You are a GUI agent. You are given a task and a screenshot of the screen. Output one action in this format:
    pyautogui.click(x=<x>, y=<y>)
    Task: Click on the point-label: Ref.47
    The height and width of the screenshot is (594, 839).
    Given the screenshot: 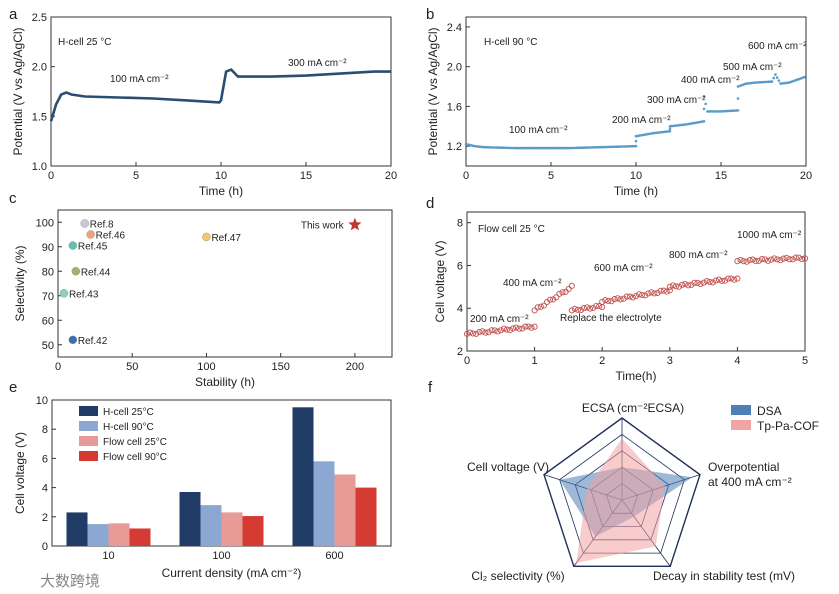 What is the action you would take?
    pyautogui.click(x=226, y=238)
    